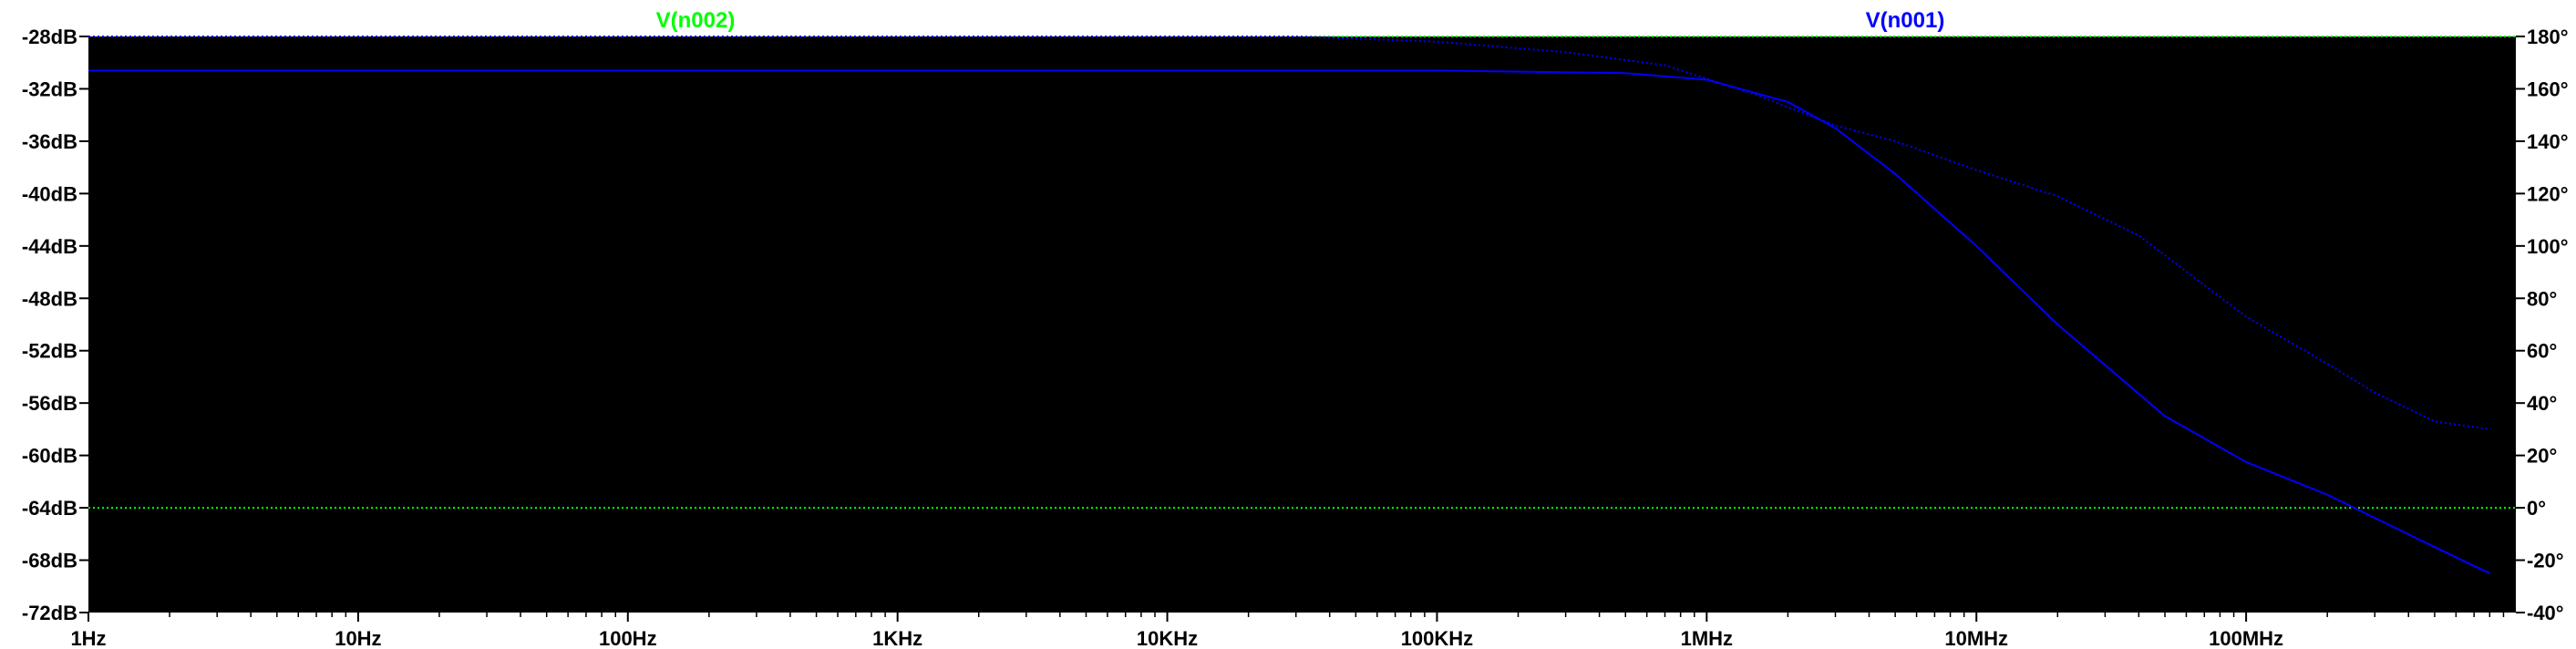 This screenshot has width=2576, height=649. I want to click on phase-tick-label: 20°, so click(2542, 457).